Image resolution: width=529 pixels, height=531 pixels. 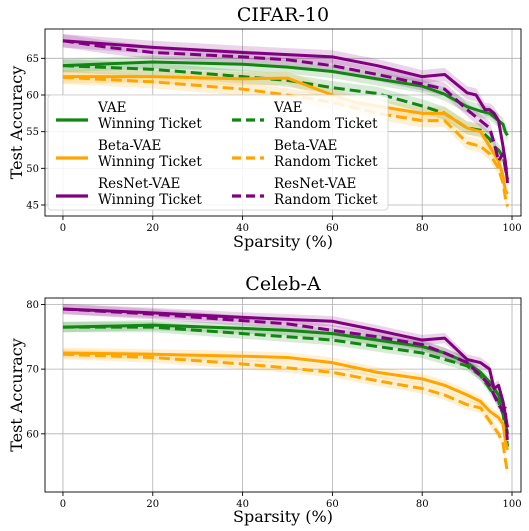 I want to click on y-tick-label: 55, so click(x=32, y=132).